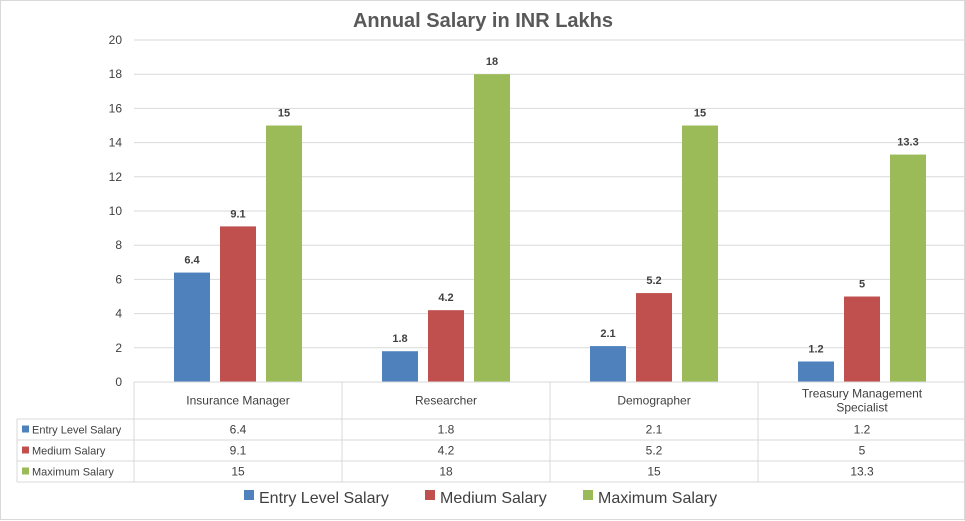 The image size is (965, 521). What do you see at coordinates (862, 394) in the screenshot?
I see `category-label: Treasury Management` at bounding box center [862, 394].